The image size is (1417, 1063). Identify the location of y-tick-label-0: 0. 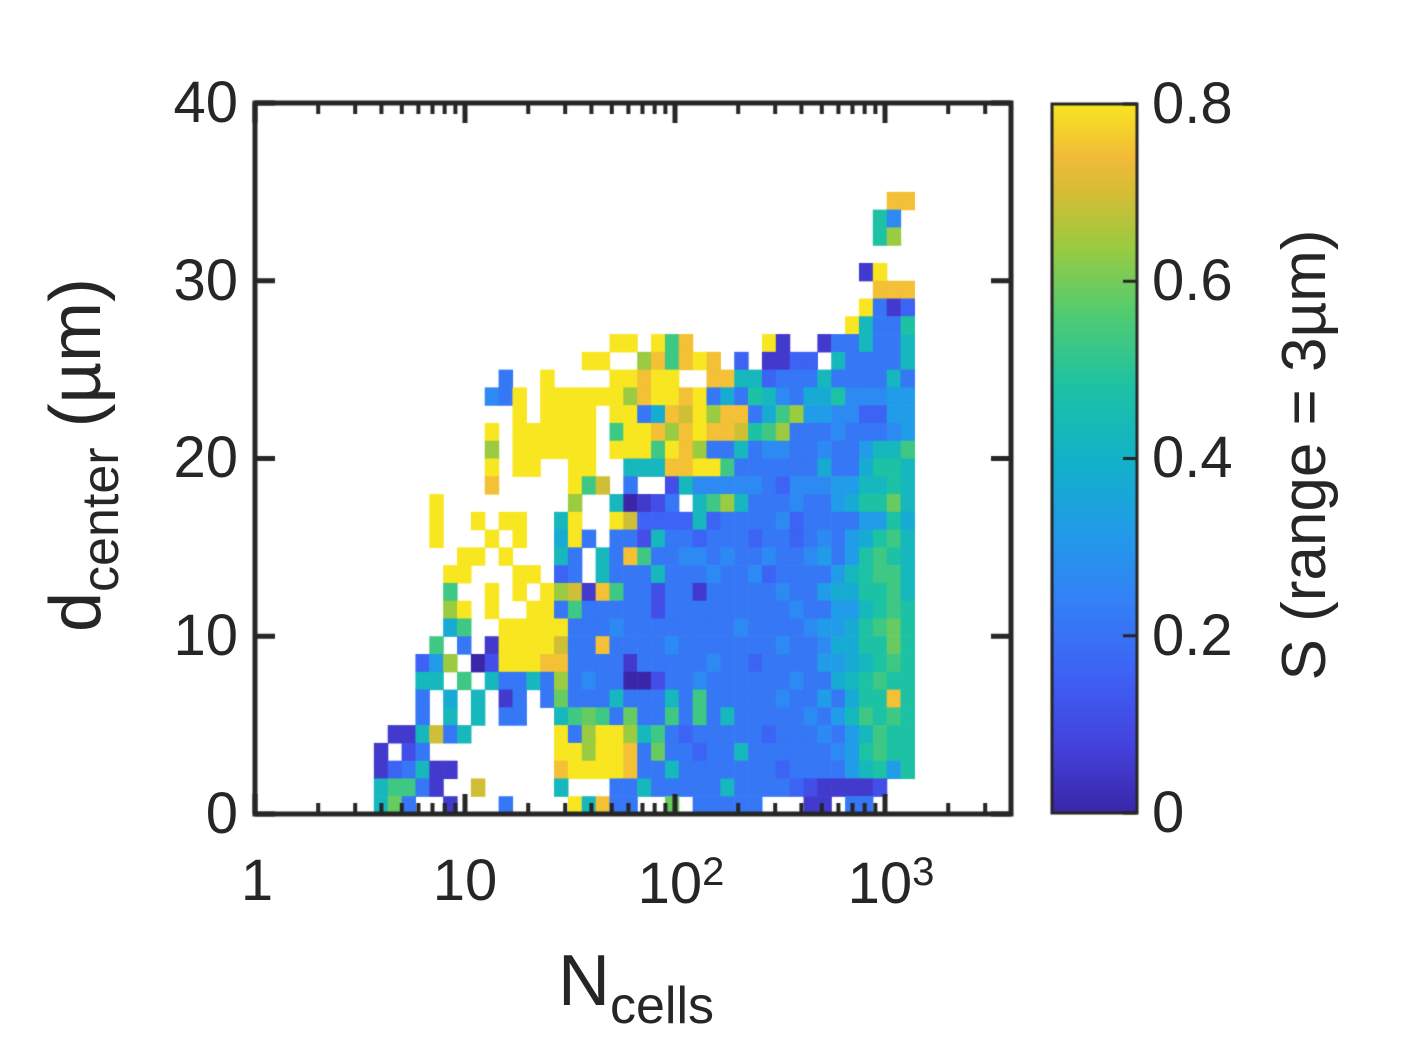
(221, 813).